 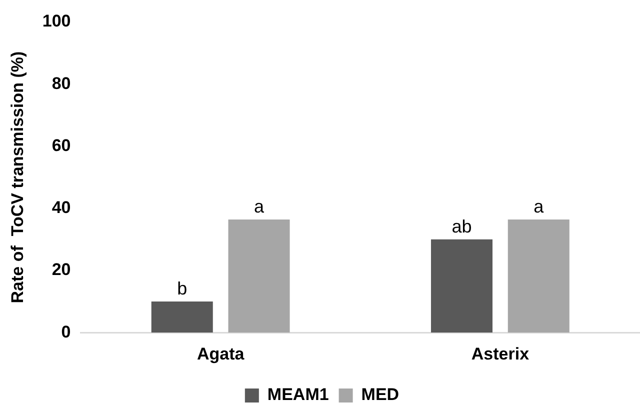 What do you see at coordinates (61, 208) in the screenshot?
I see `y-tick-label: 40` at bounding box center [61, 208].